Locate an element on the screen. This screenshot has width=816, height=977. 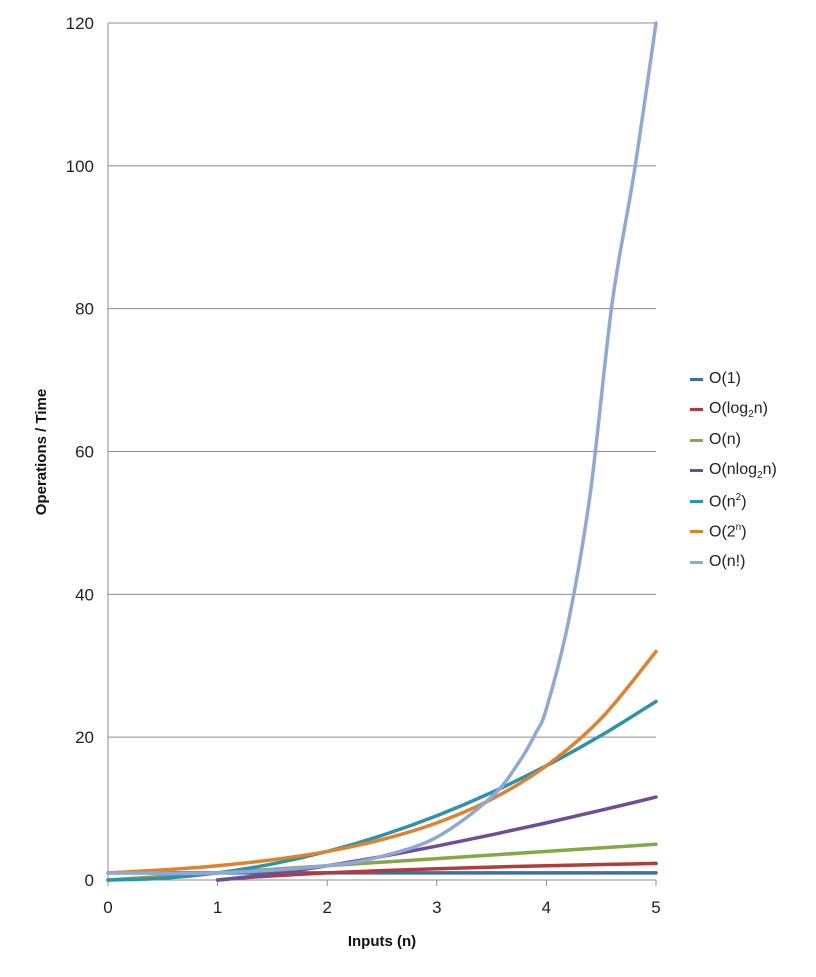
legend-item: O(n2) is located at coordinates (733, 501).